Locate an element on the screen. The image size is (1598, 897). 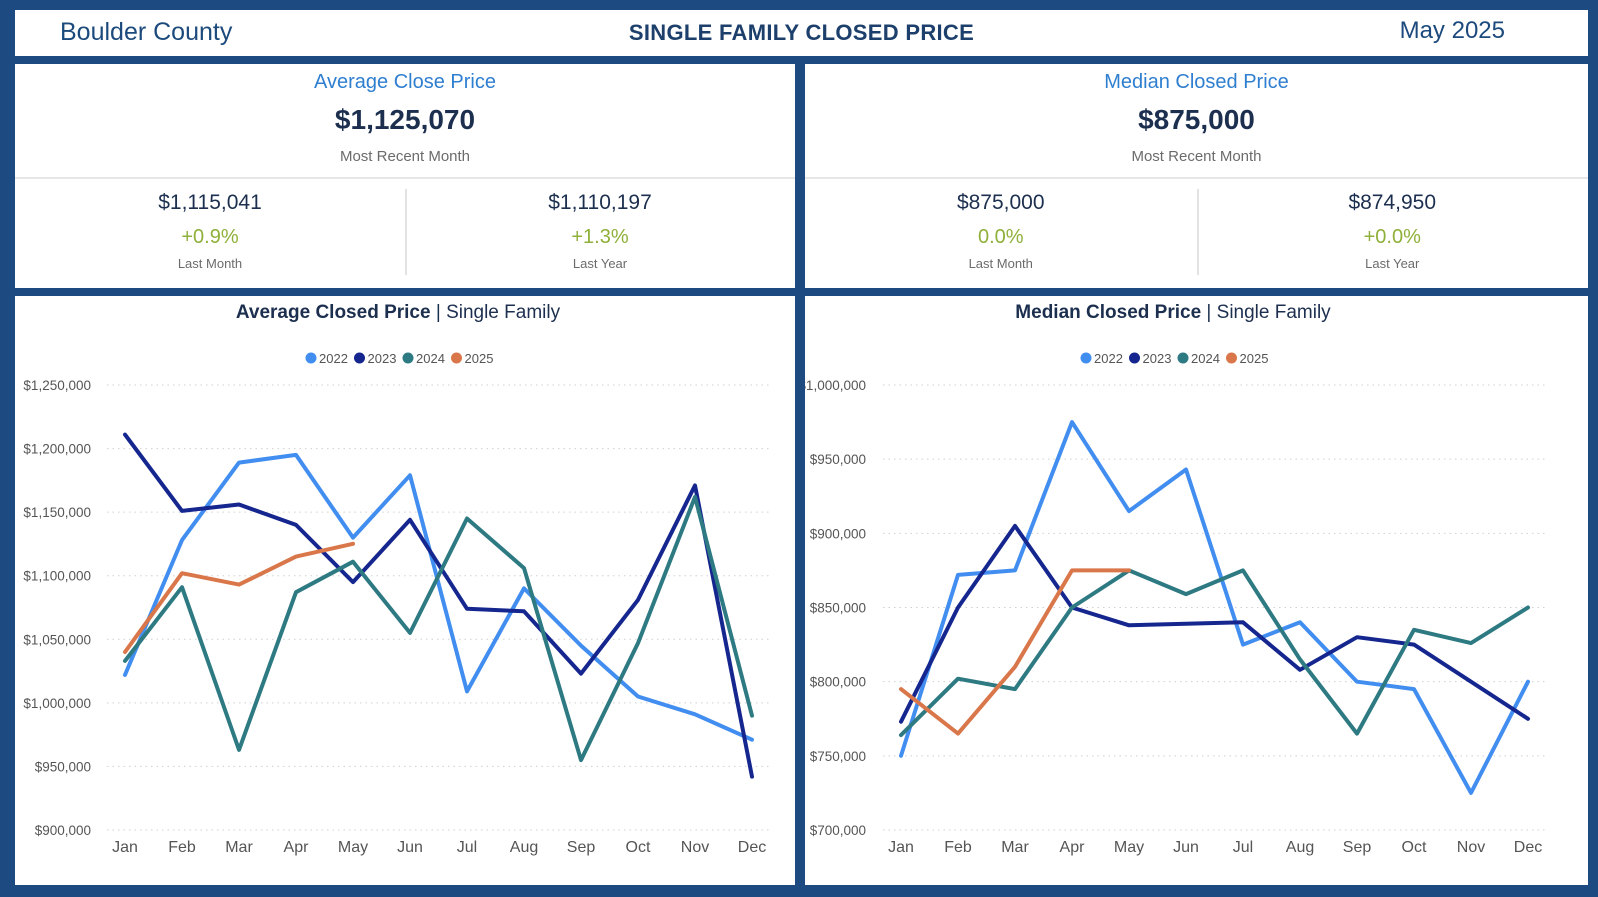
chart-title: Average Closed Price | Single Family is located at coordinates (398, 312).